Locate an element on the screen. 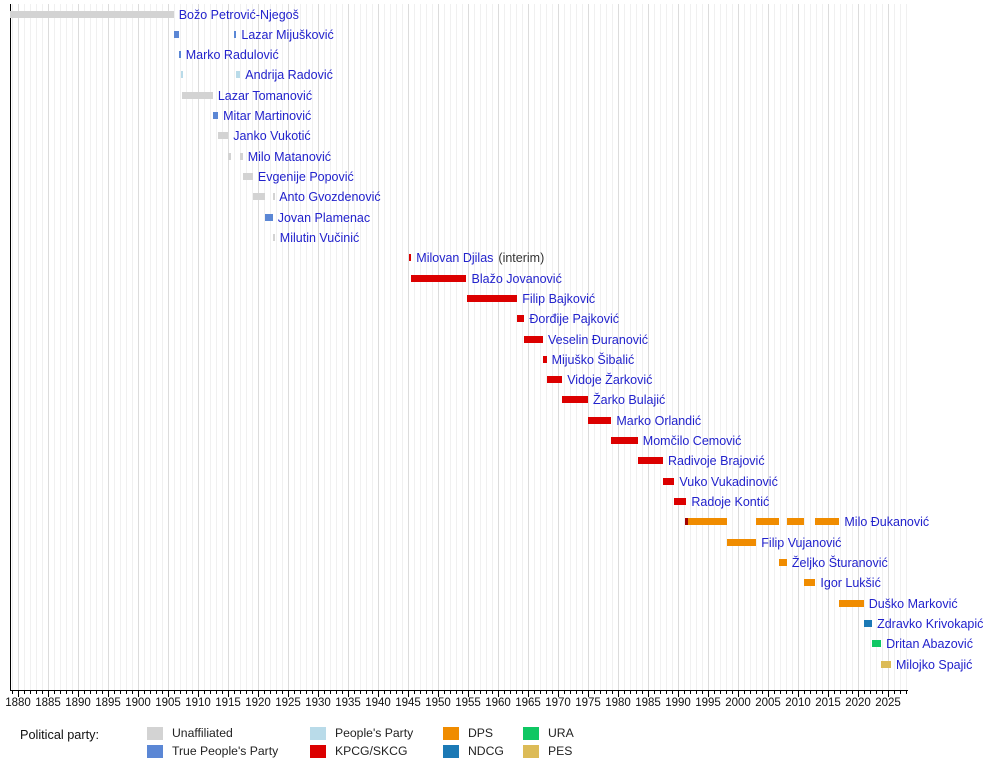 The width and height of the screenshot is (1000, 762). axis-tick-label: 1955 is located at coordinates (468, 703).